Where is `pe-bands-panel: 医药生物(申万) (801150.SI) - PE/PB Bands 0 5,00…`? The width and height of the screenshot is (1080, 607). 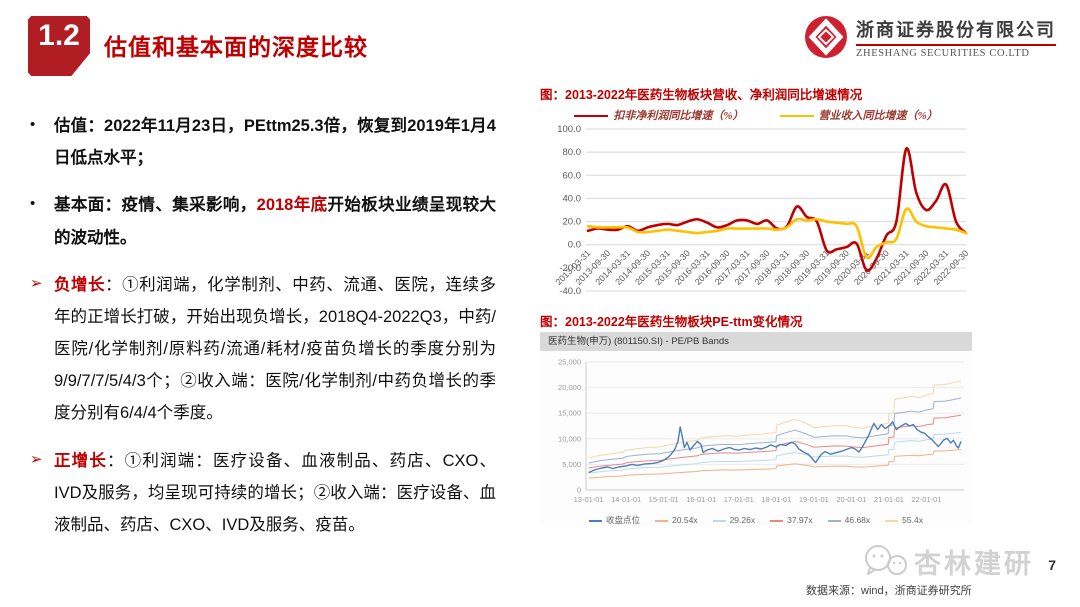 pe-bands-panel: 医药生物(申万) (801150.SI) - PE/PB Bands 0 5,00… is located at coordinates (756, 429).